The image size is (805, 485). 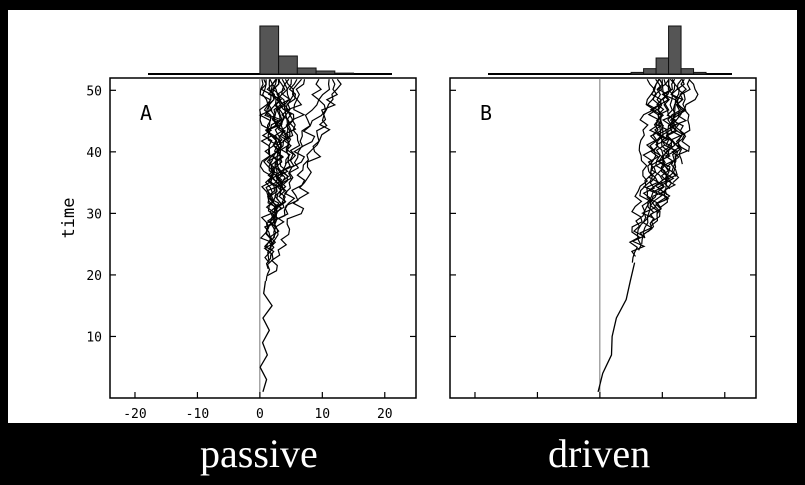 What do you see at coordinates (134, 414) in the screenshot?
I see `x-tick-label: -20` at bounding box center [134, 414].